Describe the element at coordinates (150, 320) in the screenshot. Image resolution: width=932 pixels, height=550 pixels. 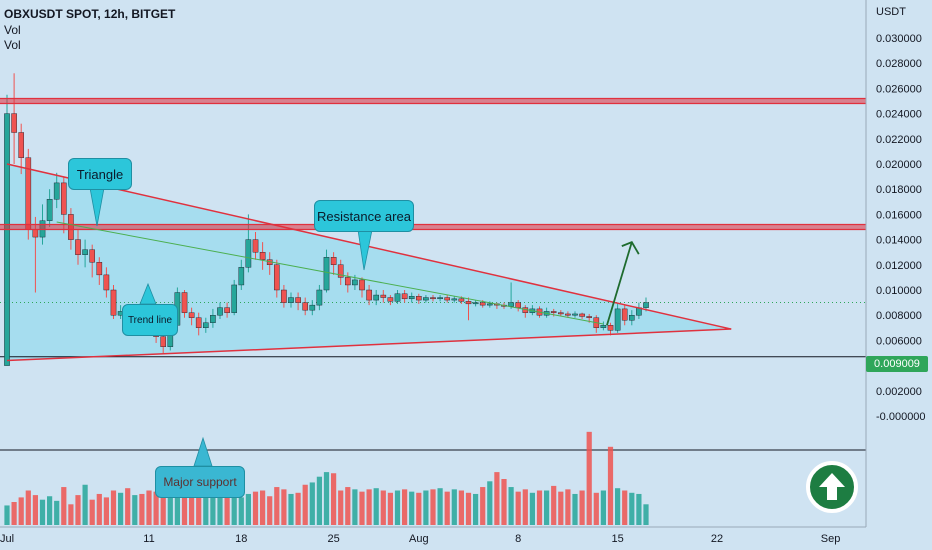
I see `trend-line-callout: Trend line` at that location.